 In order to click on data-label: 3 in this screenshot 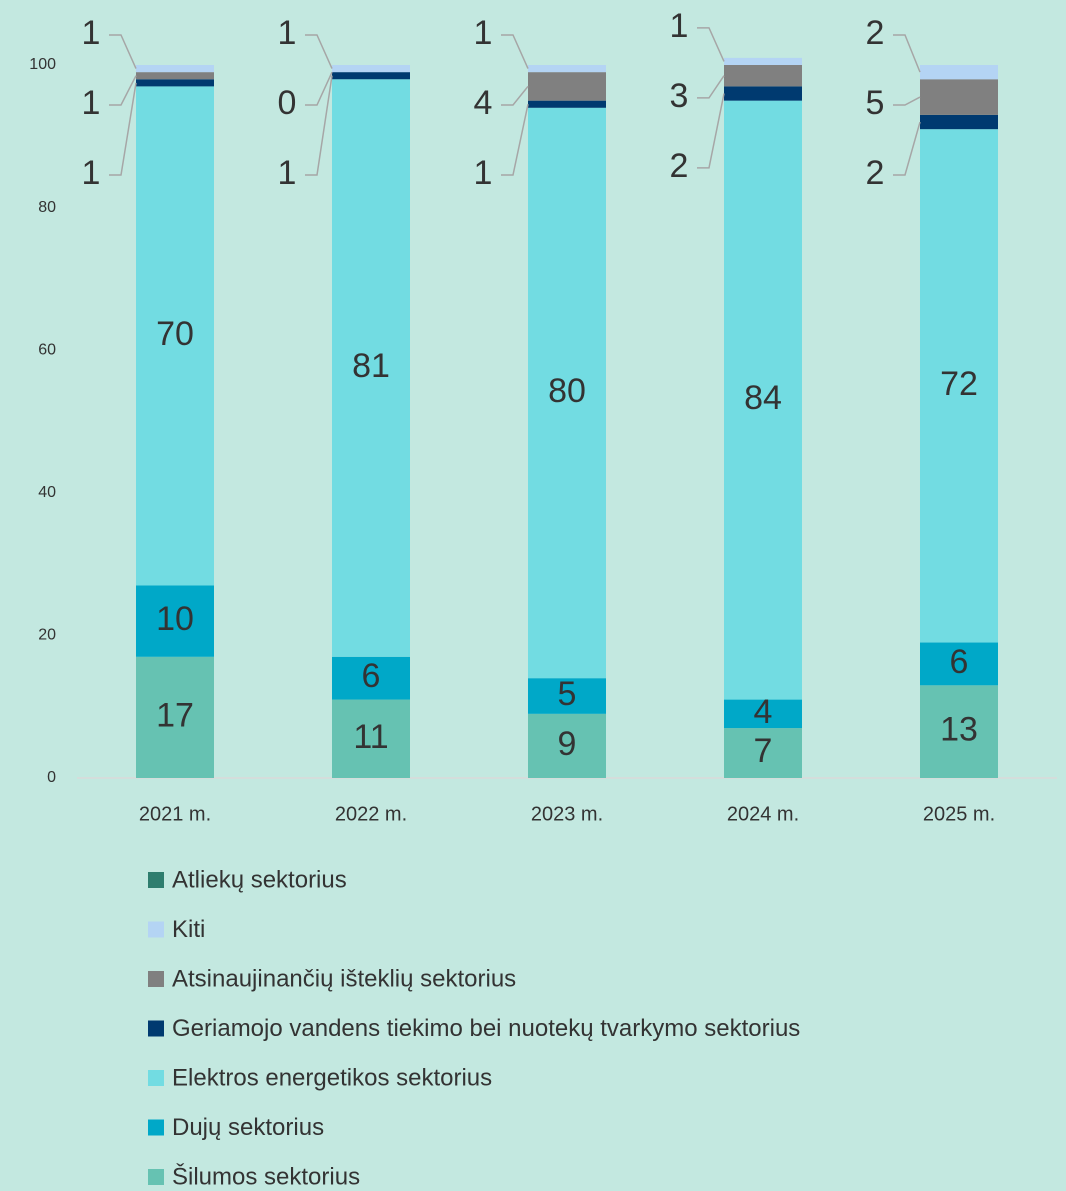, I will do `click(679, 96)`.